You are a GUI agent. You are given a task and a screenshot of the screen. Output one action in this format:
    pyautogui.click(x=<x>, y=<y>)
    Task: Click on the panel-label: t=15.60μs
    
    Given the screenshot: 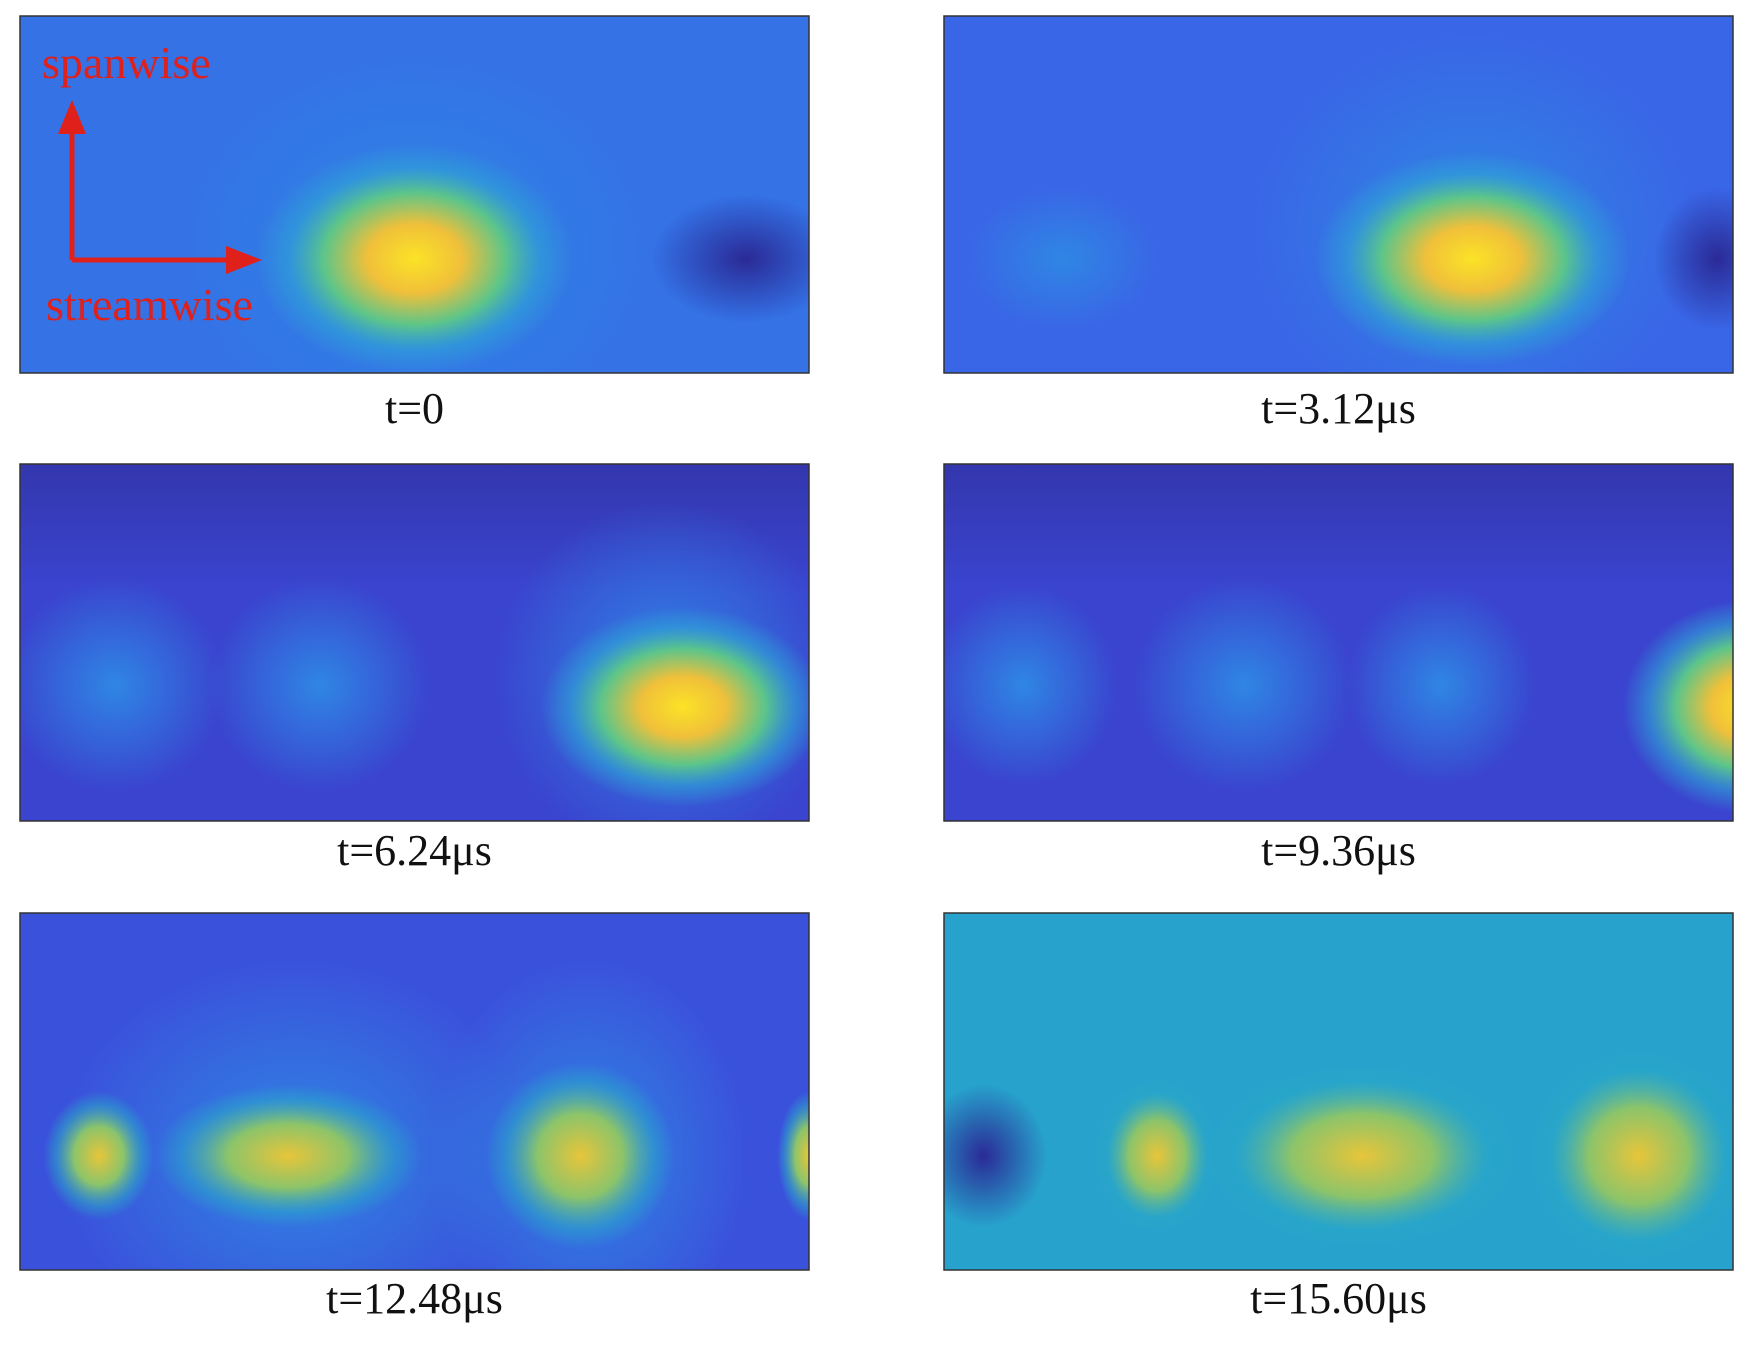 What is the action you would take?
    pyautogui.click(x=1338, y=1298)
    